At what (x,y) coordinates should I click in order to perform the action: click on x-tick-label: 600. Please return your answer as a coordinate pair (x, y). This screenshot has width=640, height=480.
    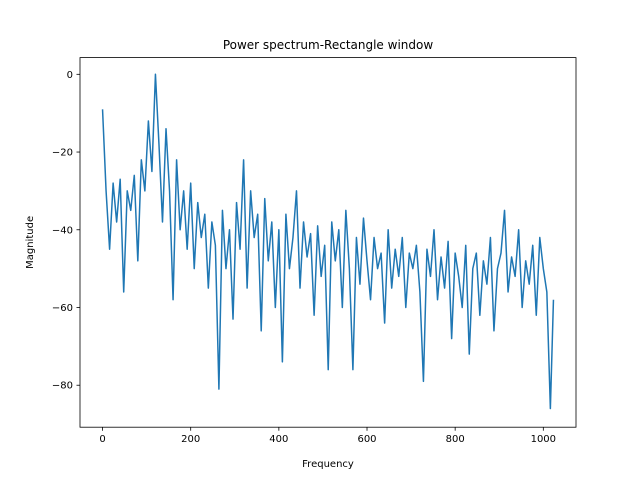
    Looking at the image, I should click on (366, 439).